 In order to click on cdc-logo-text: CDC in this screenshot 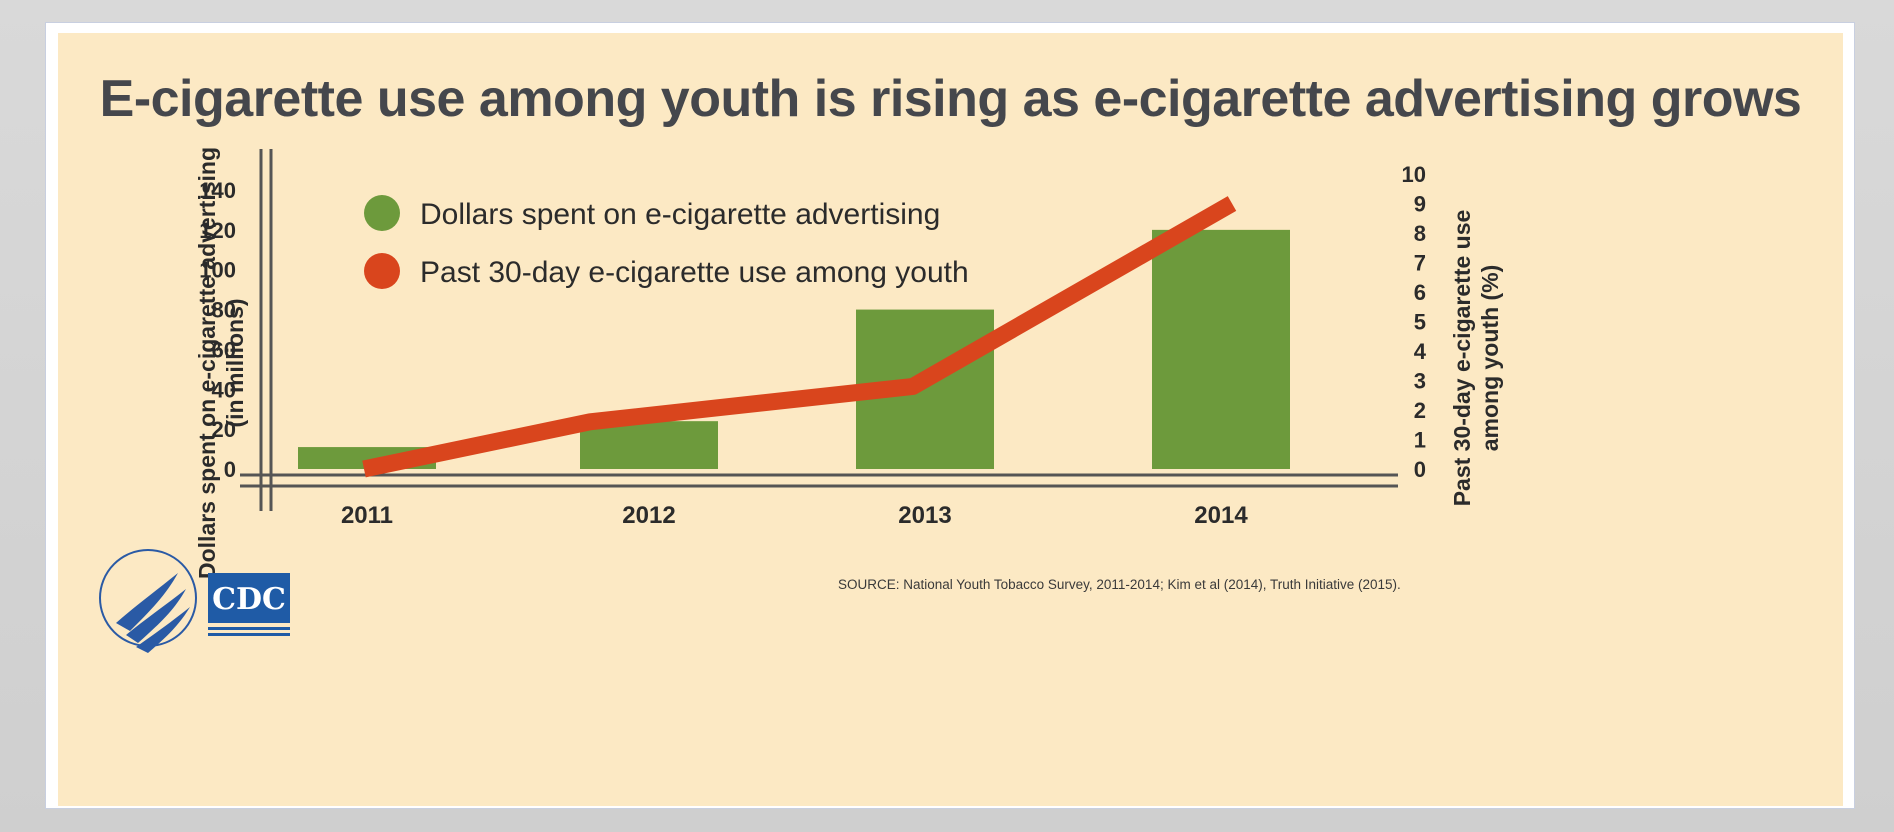, I will do `click(249, 599)`.